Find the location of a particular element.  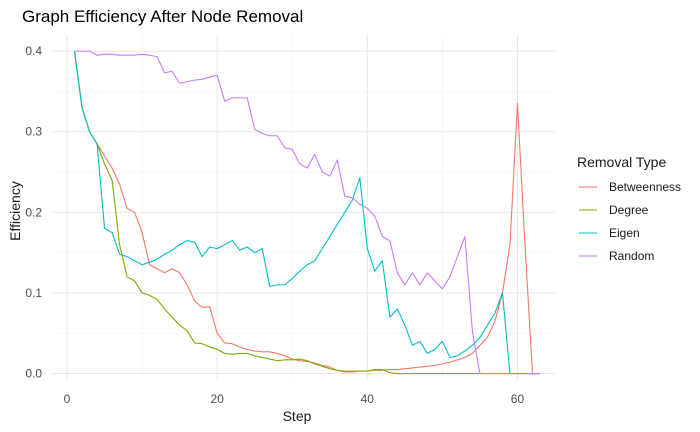

x-tick-label: 20 is located at coordinates (217, 399).